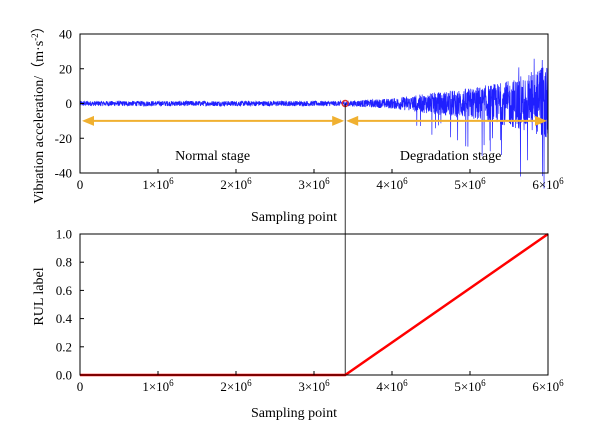 The height and width of the screenshot is (435, 605). I want to click on rul-y-ticks: 0.0 0.2 0.4 0.6 0.8 1.0, so click(70, 305).